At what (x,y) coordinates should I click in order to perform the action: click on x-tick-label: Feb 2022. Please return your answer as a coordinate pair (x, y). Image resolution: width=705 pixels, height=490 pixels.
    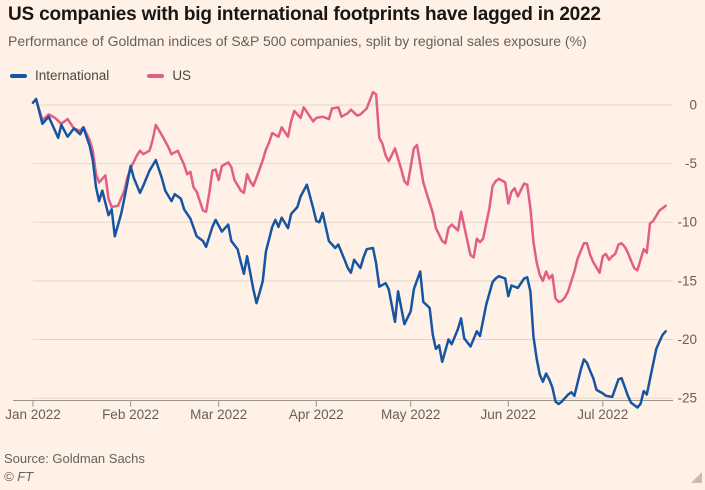
    Looking at the image, I should click on (130, 414).